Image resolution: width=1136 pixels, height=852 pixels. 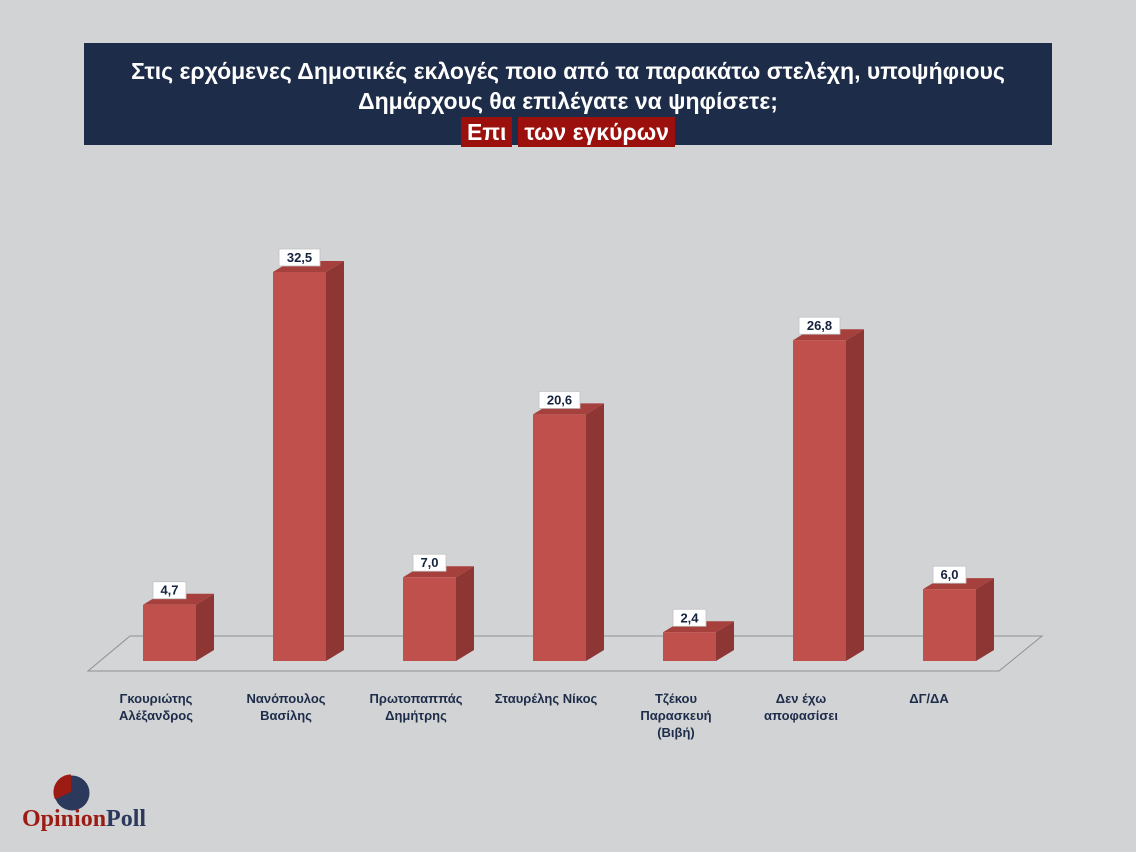 I want to click on logo-text-opinion: Opinion, so click(x=64, y=819).